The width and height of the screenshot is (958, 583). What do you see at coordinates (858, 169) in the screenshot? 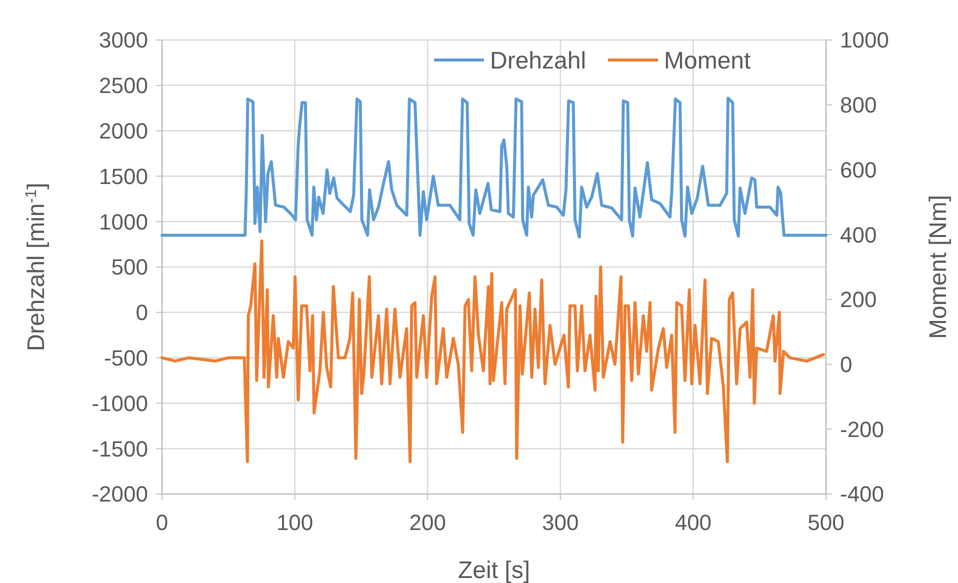
I see `y2-tick-label: 600` at bounding box center [858, 169].